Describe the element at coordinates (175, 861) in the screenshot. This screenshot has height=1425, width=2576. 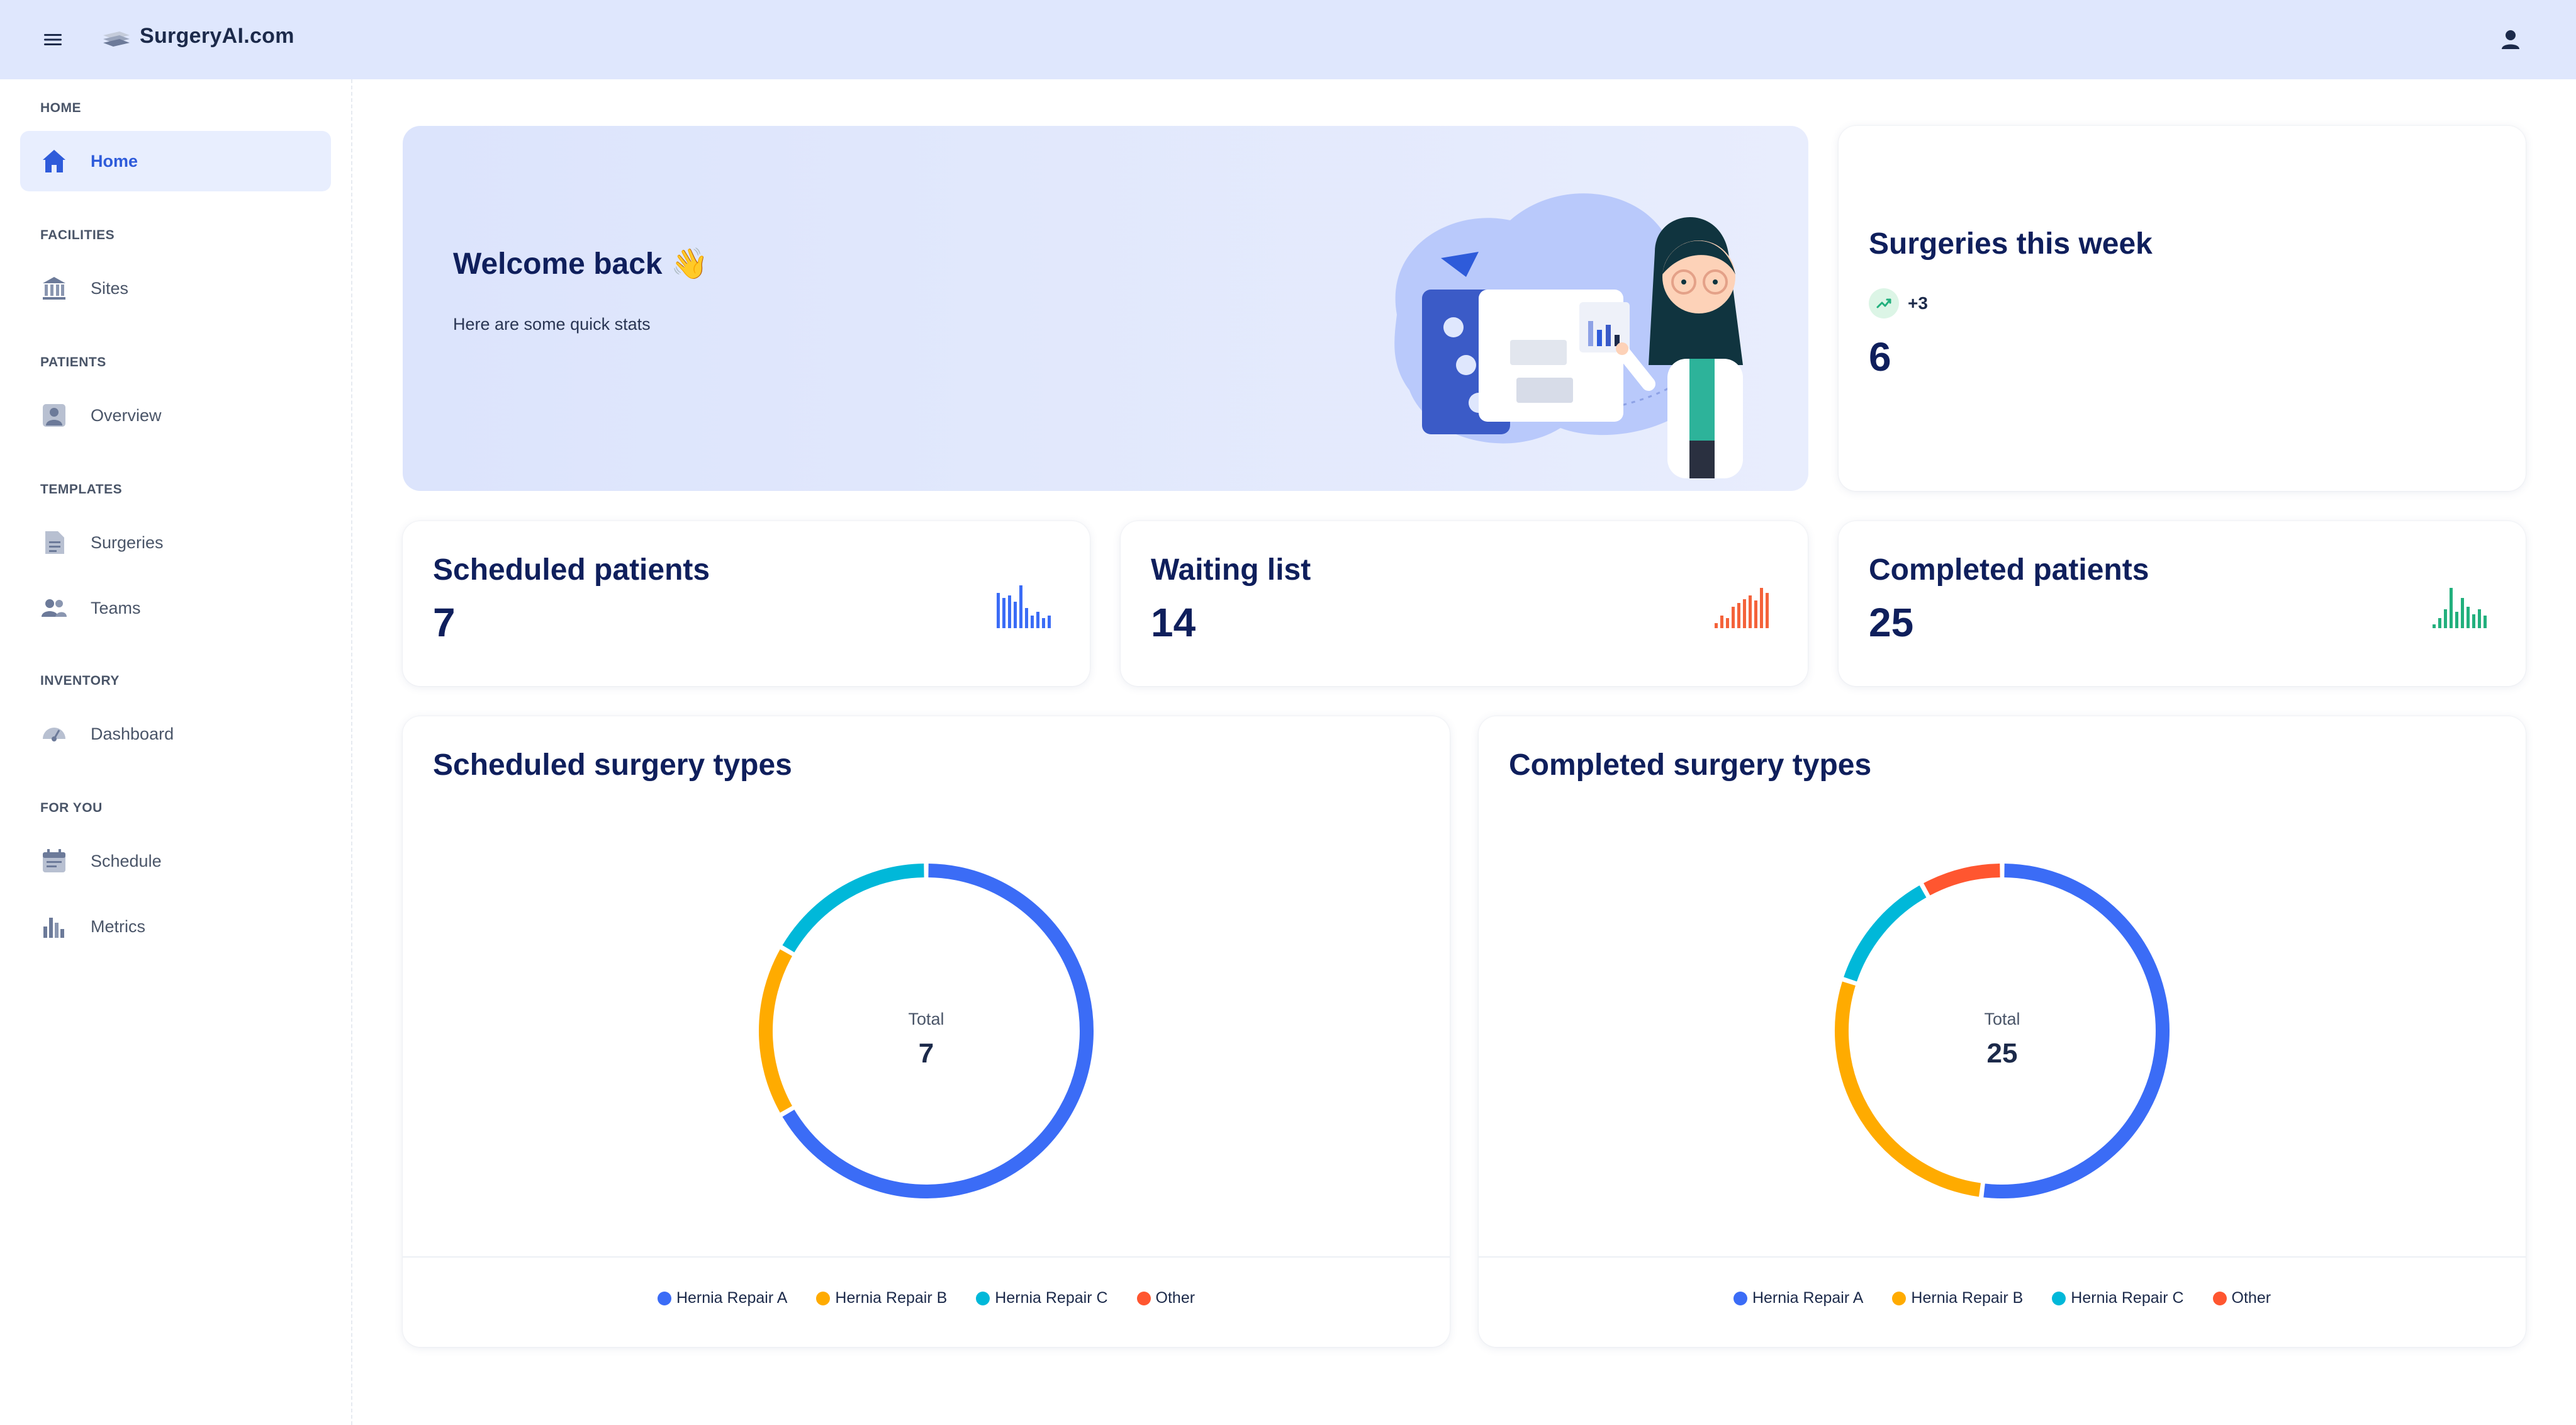
I see `sidebar-item-schedule: Schedule` at that location.